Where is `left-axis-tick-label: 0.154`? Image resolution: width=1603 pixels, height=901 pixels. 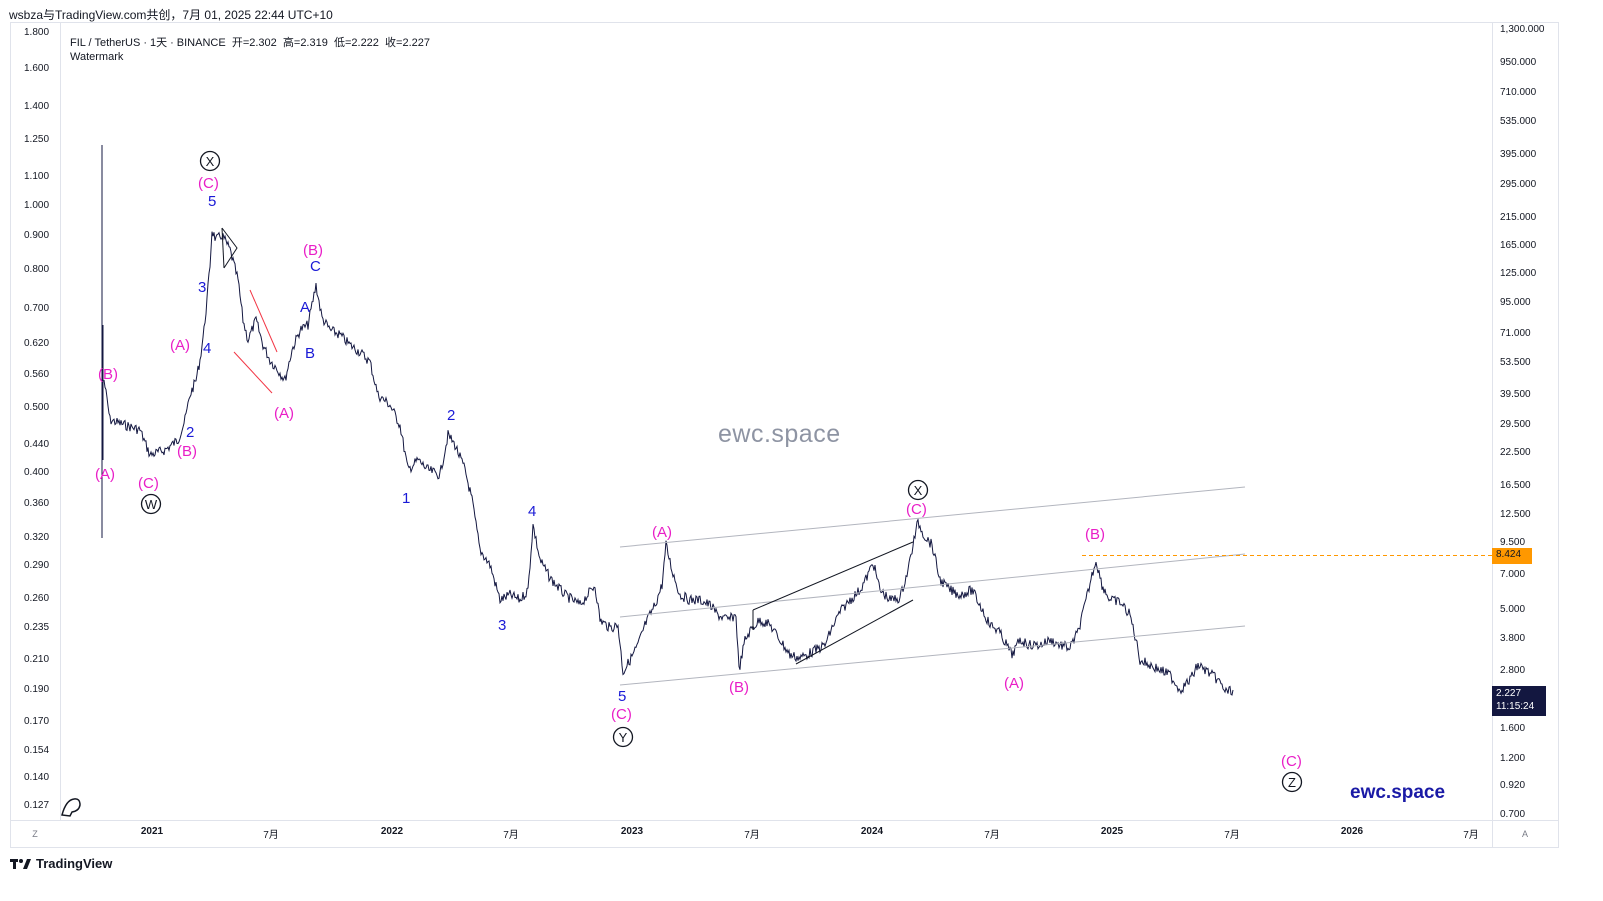 left-axis-tick-label: 0.154 is located at coordinates (37, 750).